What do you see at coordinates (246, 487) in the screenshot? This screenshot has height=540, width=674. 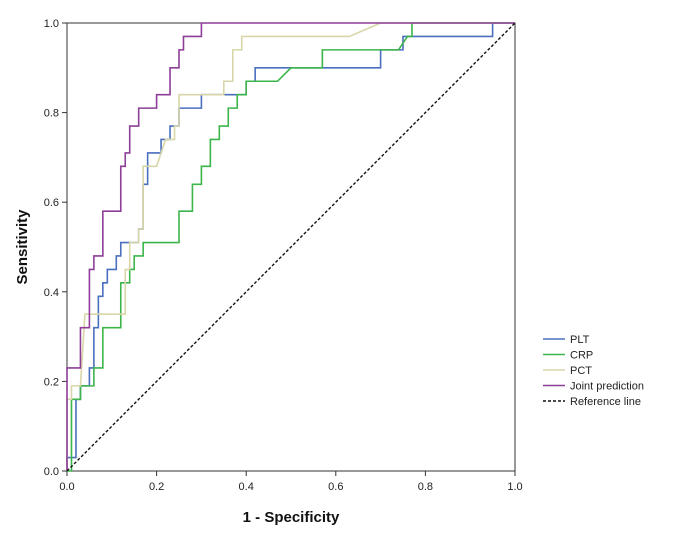 I see `x-tick-label: 0.4` at bounding box center [246, 487].